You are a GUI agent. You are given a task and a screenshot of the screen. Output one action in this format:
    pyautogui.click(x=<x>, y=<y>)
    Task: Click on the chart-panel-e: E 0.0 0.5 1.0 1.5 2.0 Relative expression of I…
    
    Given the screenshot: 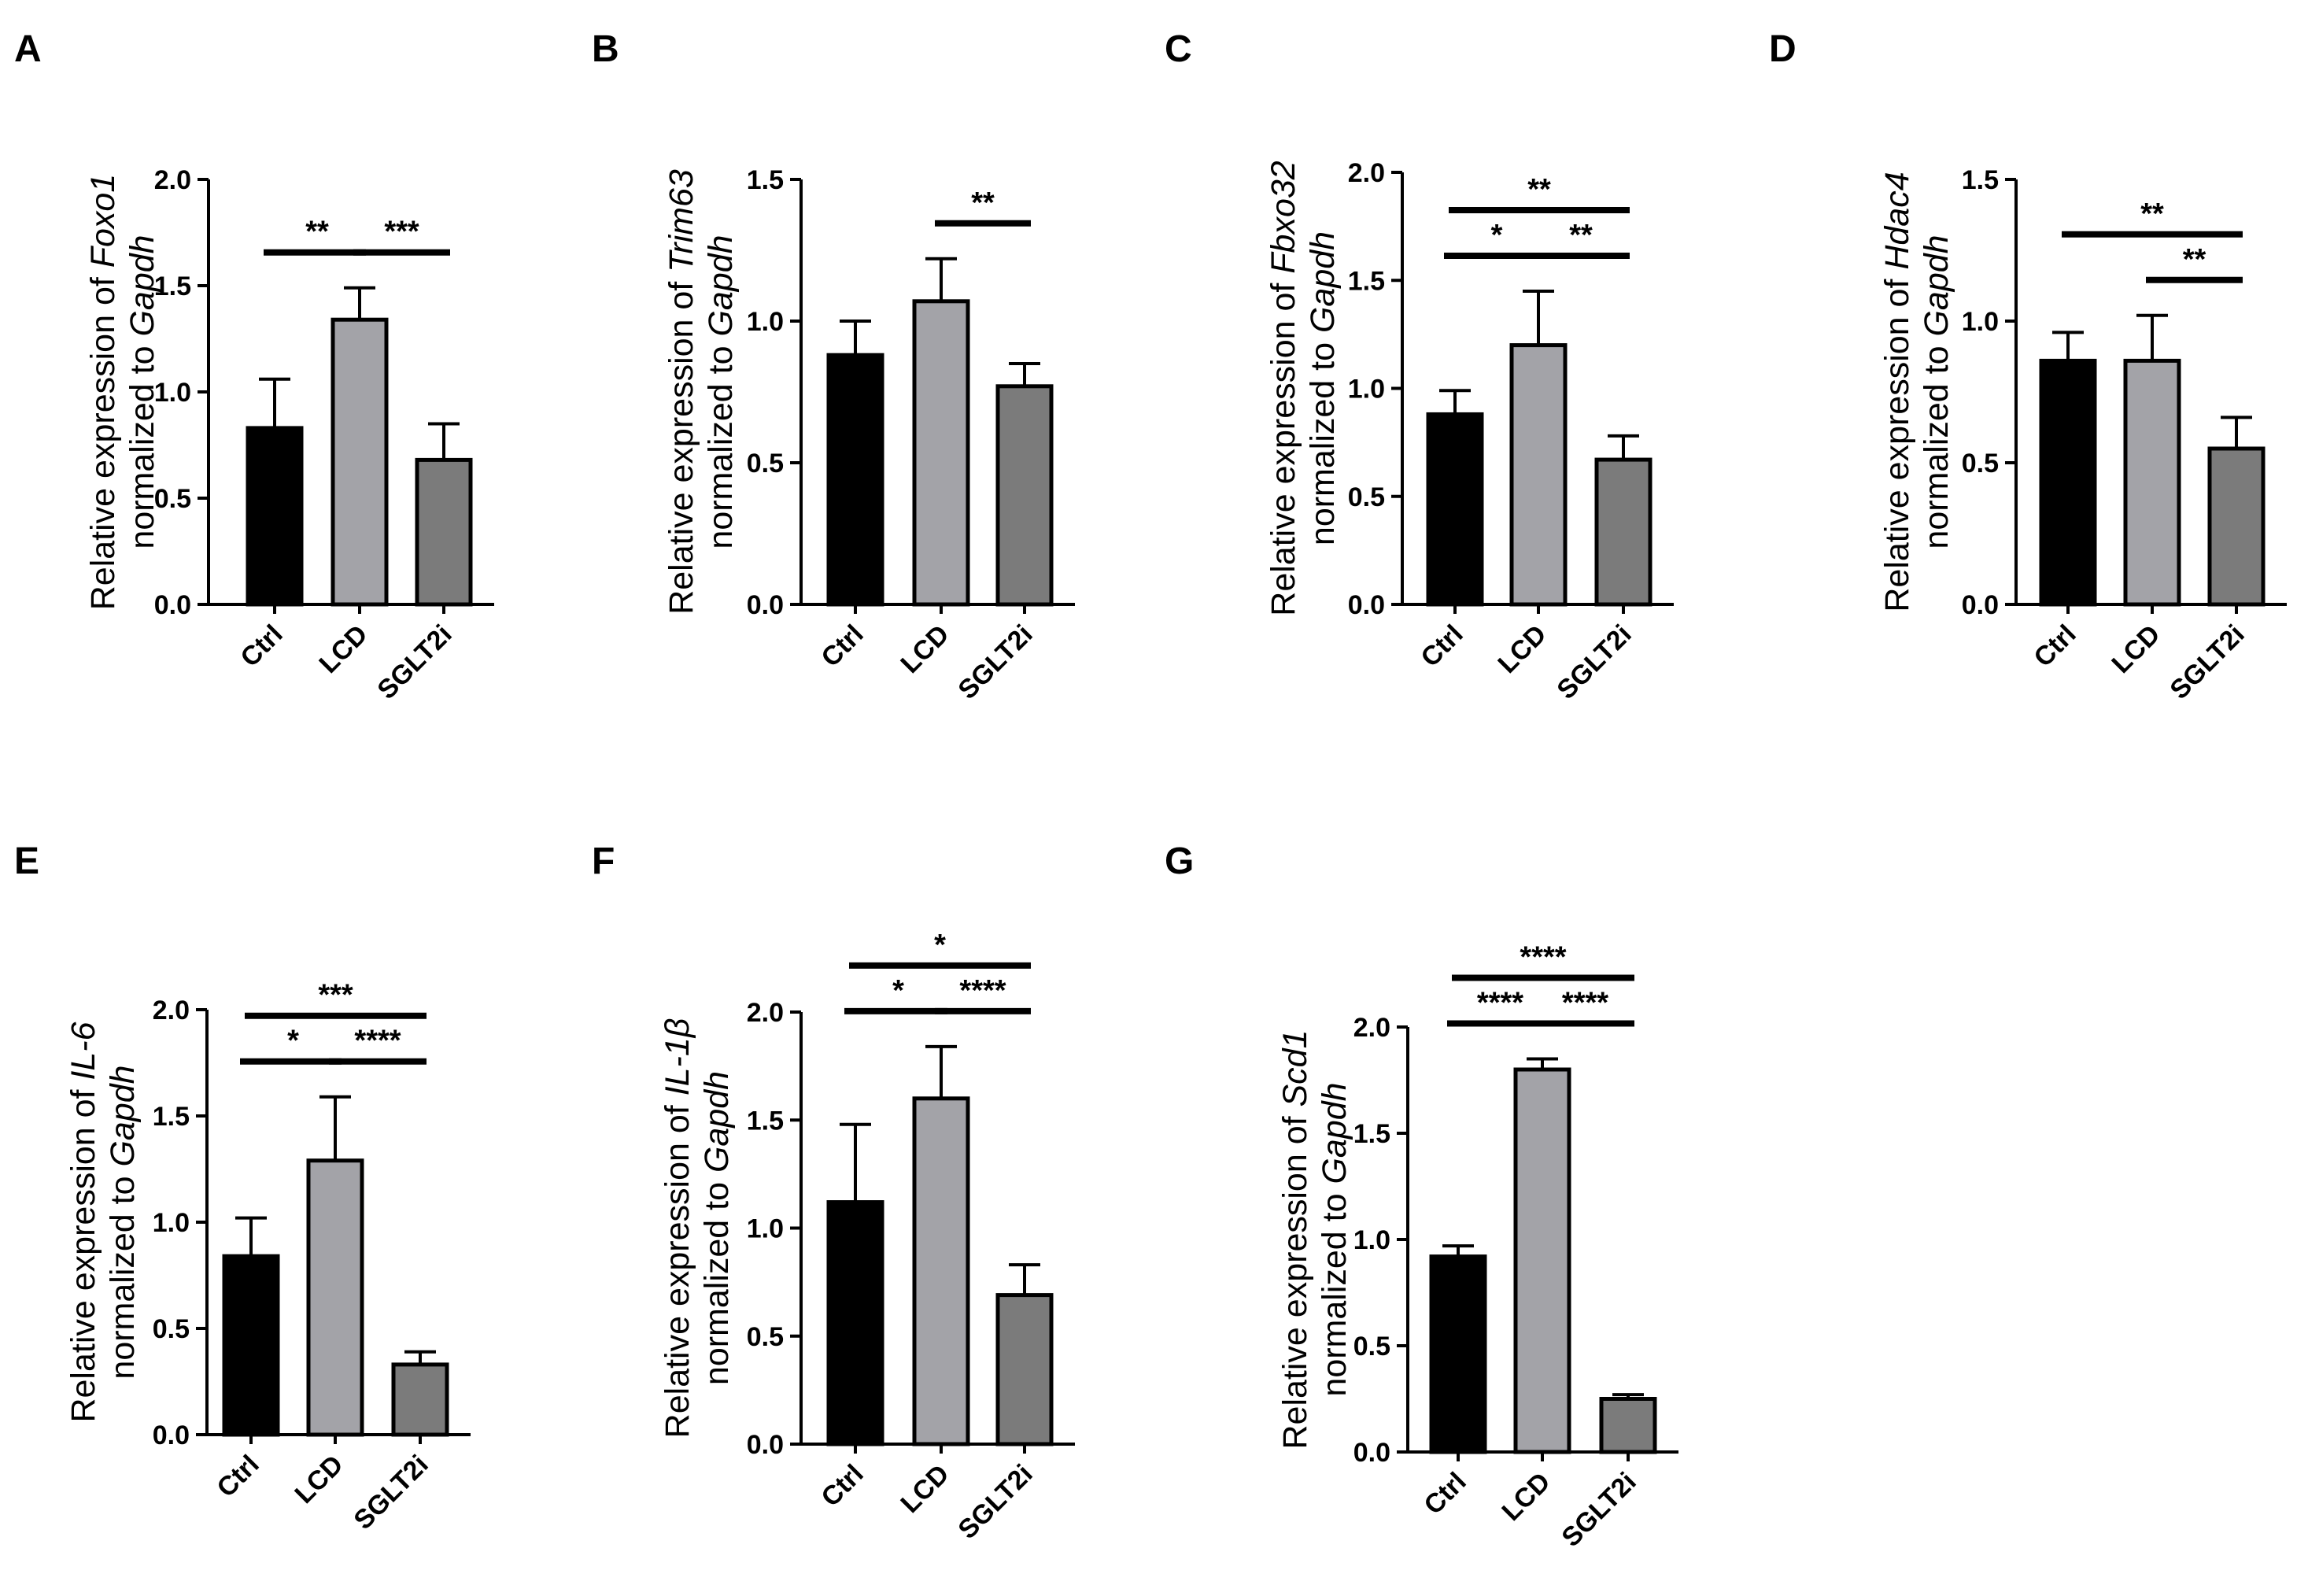 What is the action you would take?
    pyautogui.click(x=242, y=1187)
    